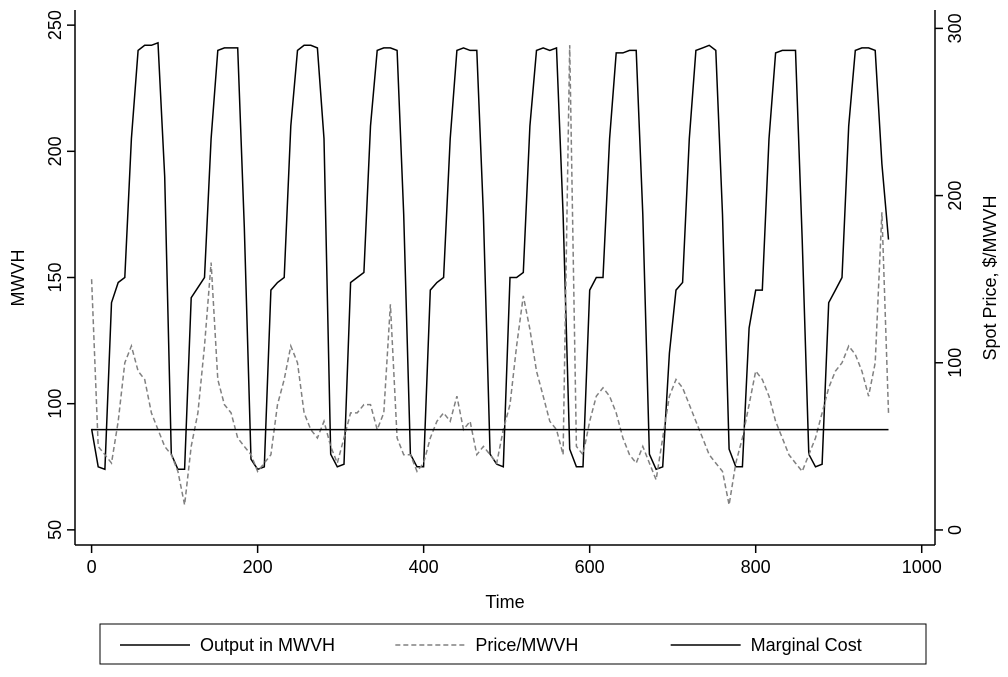 This screenshot has height=677, width=1008. Describe the element at coordinates (526, 645) in the screenshot. I see `legend-label: Price/MWVH` at that location.